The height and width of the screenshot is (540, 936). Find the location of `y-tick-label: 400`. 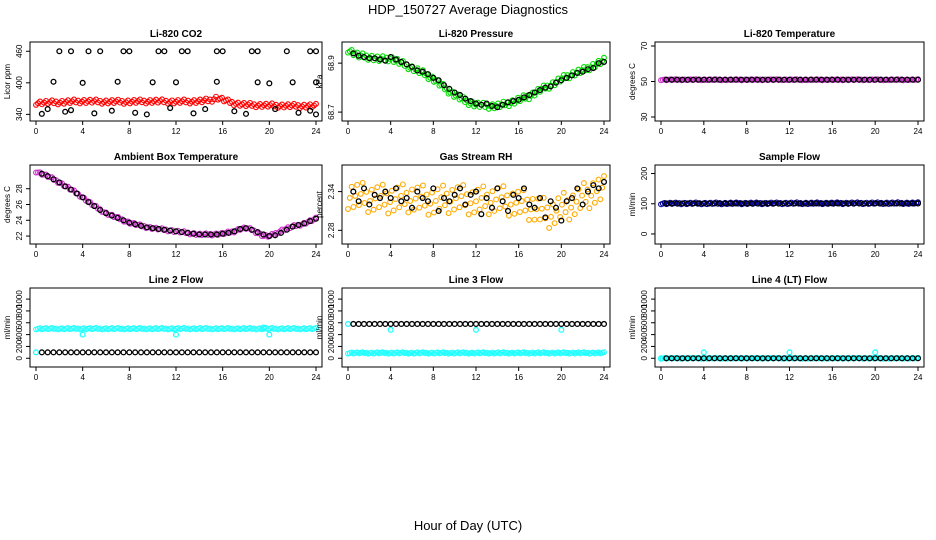

y-tick-label: 400 is located at coordinates (331, 334).